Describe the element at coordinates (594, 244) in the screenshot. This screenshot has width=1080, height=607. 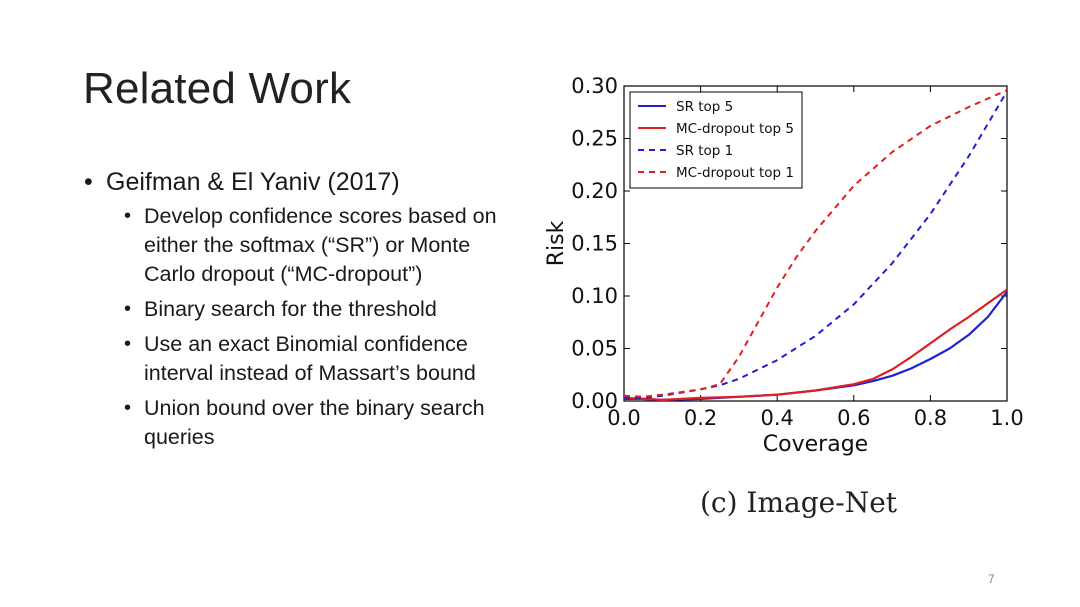
I see `y-tick-label: 0.15` at that location.